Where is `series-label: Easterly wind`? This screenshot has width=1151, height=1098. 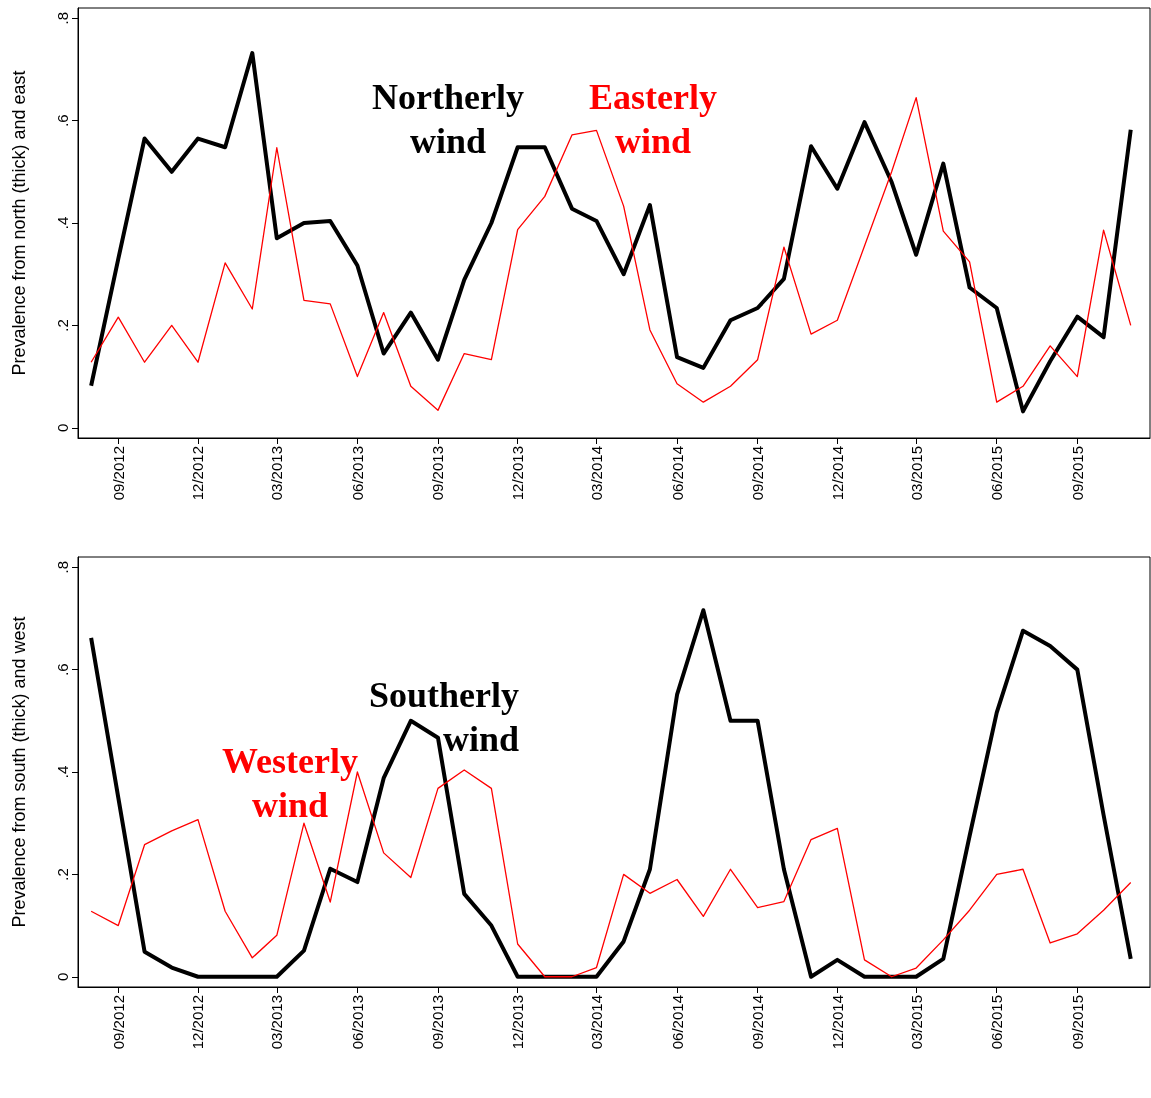 series-label: Easterly wind is located at coordinates (653, 119).